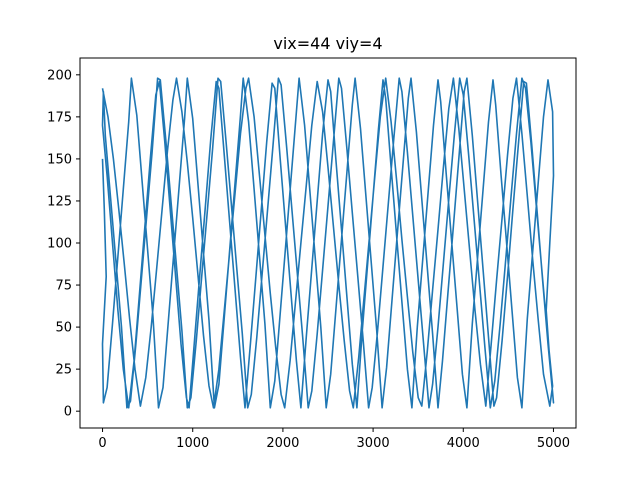  Describe the element at coordinates (63, 286) in the screenshot. I see `y-tick-label: 75` at that location.